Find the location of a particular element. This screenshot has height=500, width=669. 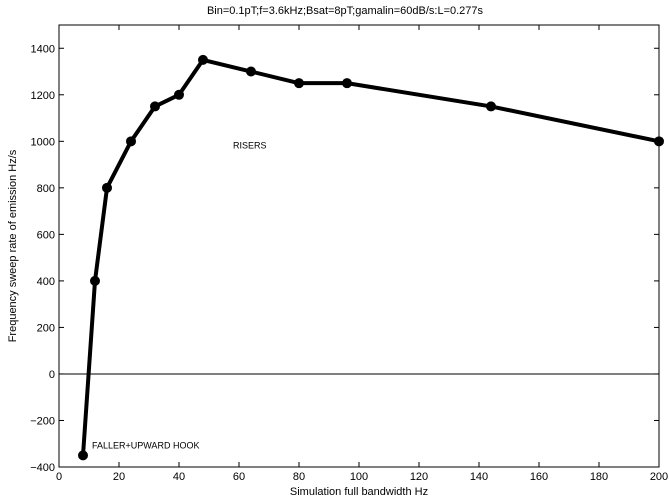

y-tick-label: 0 is located at coordinates (52, 375).